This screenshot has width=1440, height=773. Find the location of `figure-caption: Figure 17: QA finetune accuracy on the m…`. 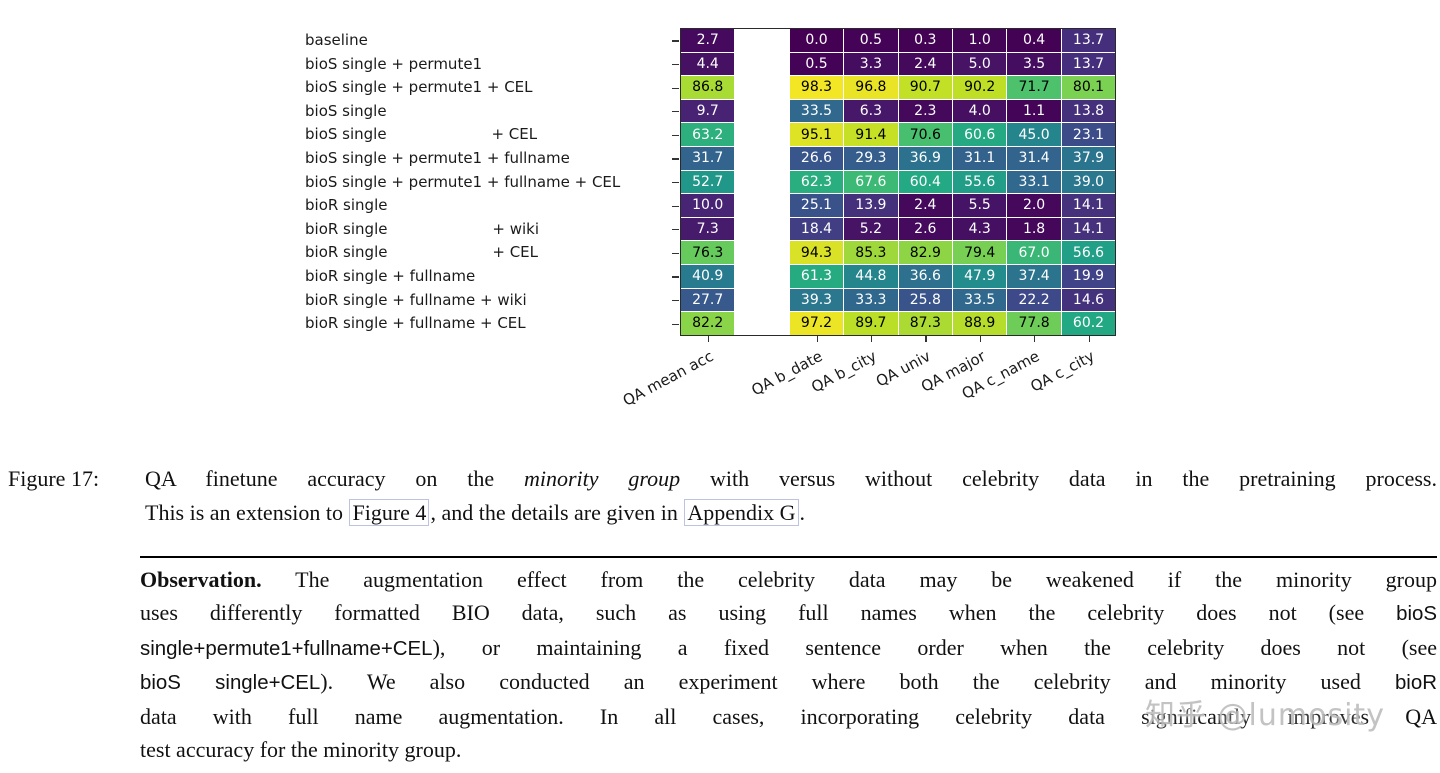

figure-caption: Figure 17: QA finetune accuracy on the m… is located at coordinates (722, 496).